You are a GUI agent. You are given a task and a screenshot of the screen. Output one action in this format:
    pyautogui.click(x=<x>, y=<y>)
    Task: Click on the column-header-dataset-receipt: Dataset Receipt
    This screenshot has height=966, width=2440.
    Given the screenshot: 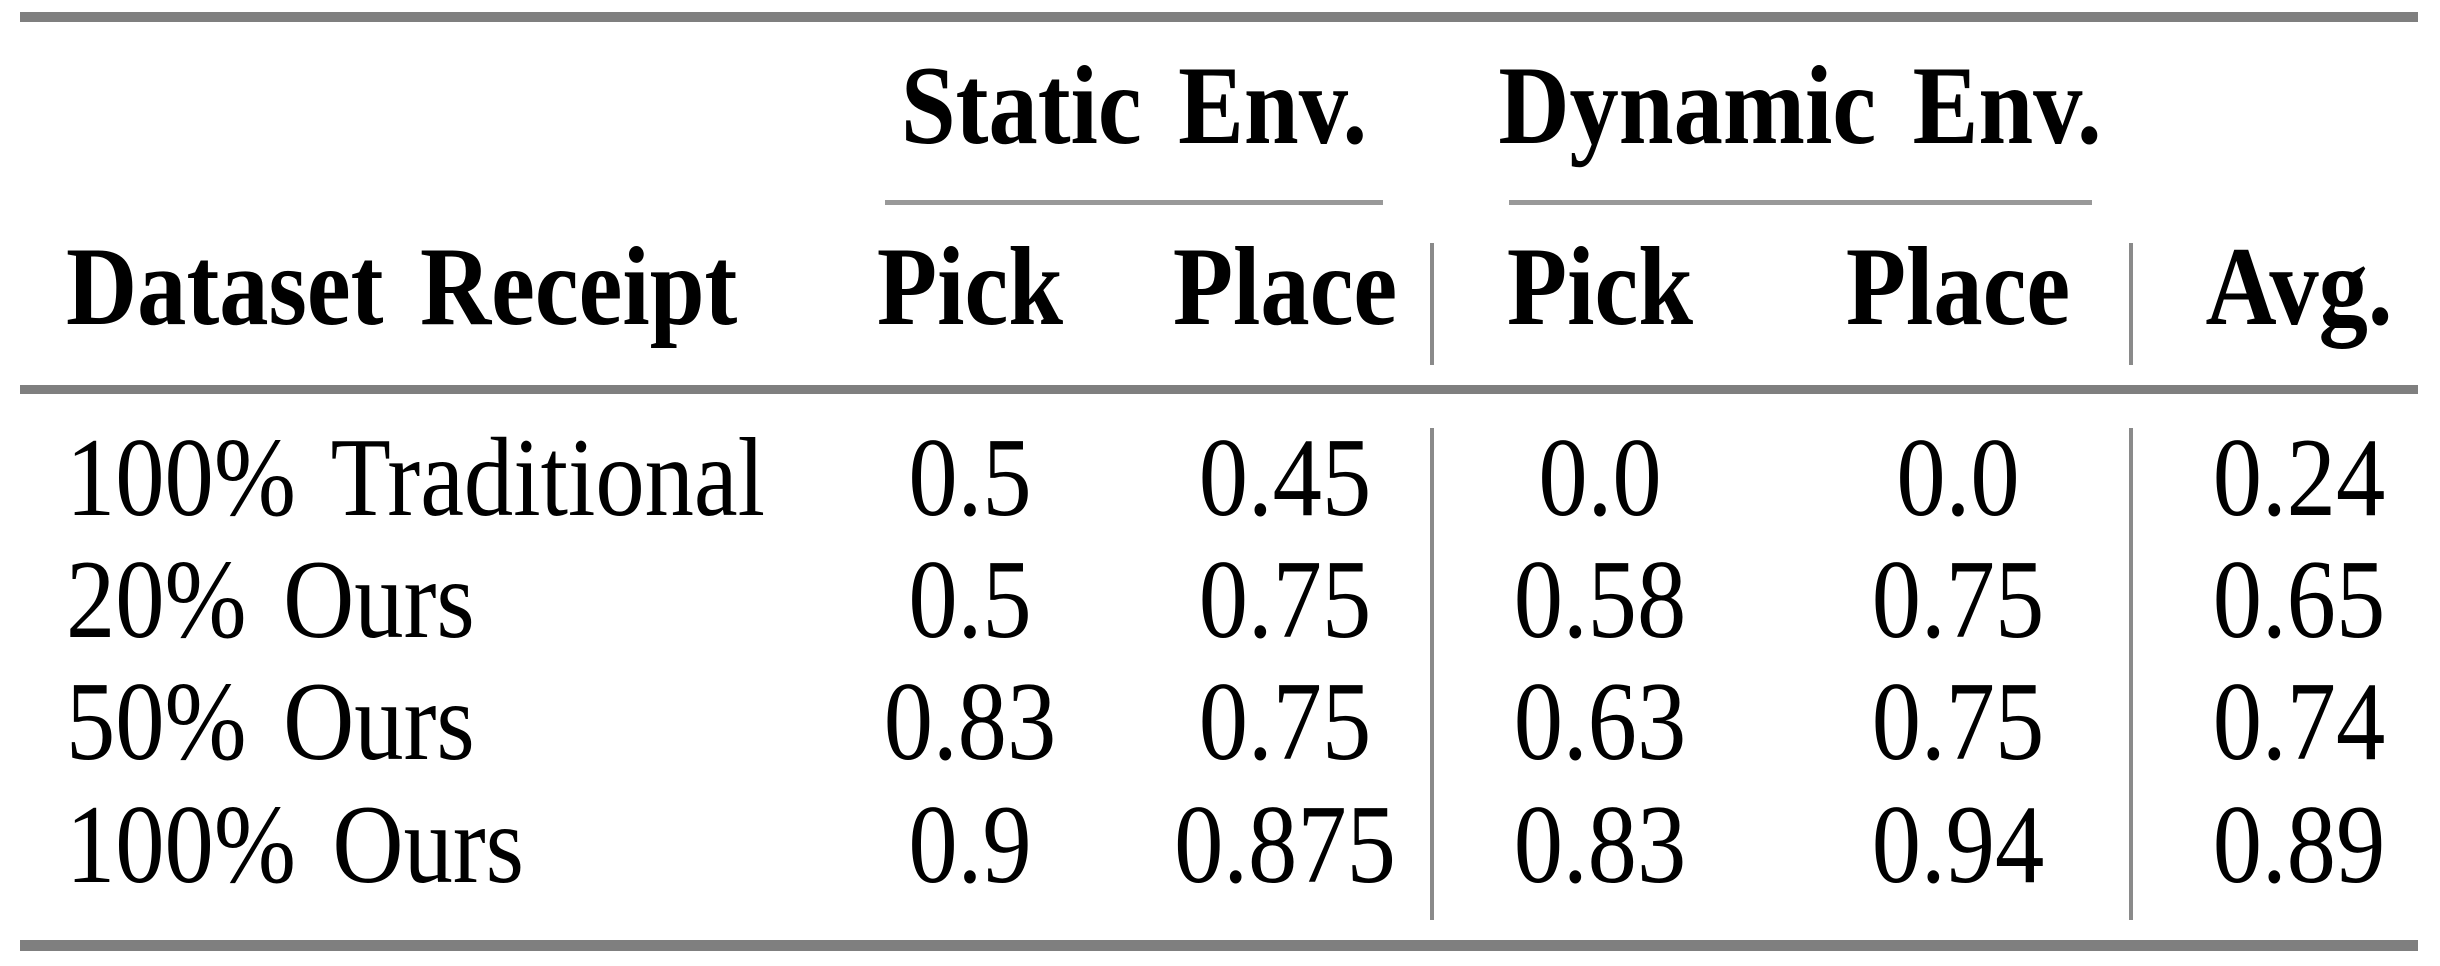 What is the action you would take?
    pyautogui.click(x=402, y=287)
    